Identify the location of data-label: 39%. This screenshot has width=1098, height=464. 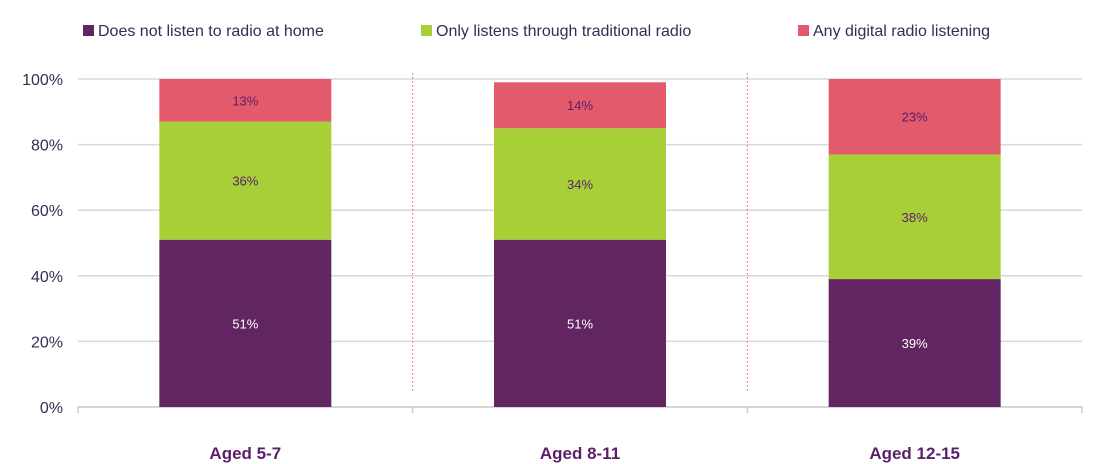
(915, 343).